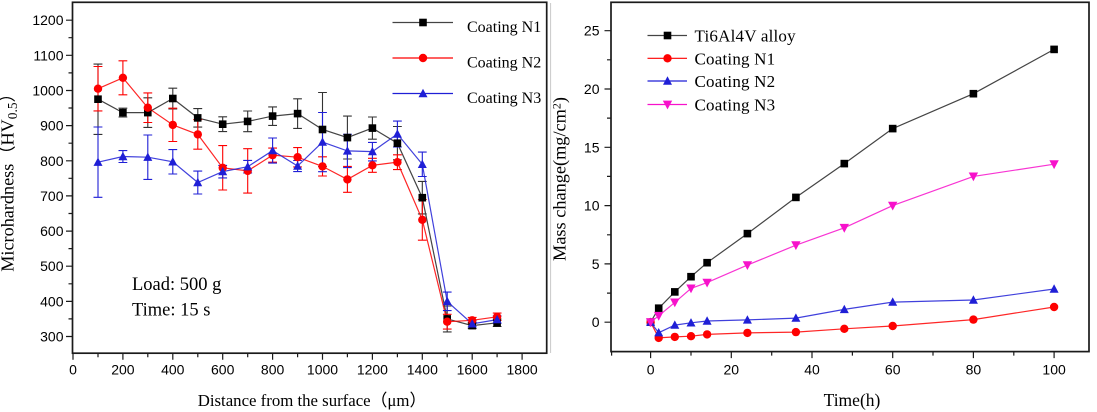  What do you see at coordinates (52, 337) in the screenshot?
I see `svg-text: 300` at bounding box center [52, 337].